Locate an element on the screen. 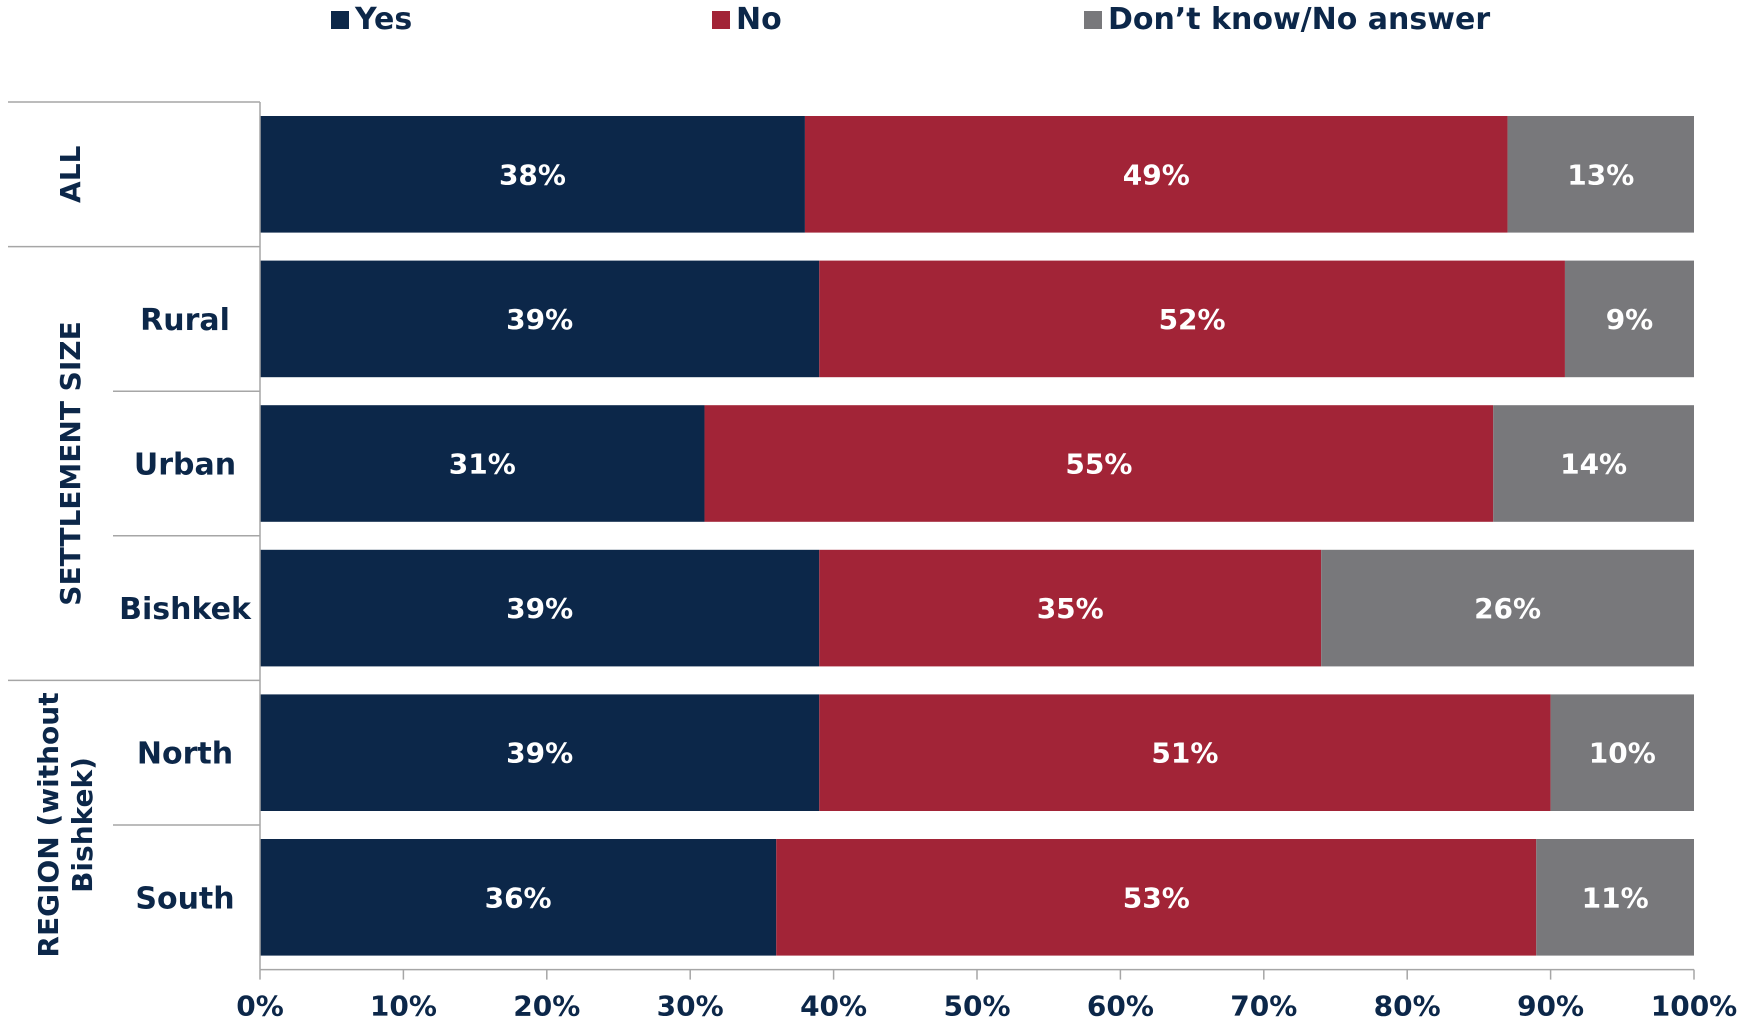  data-label: 26% is located at coordinates (1507, 608).